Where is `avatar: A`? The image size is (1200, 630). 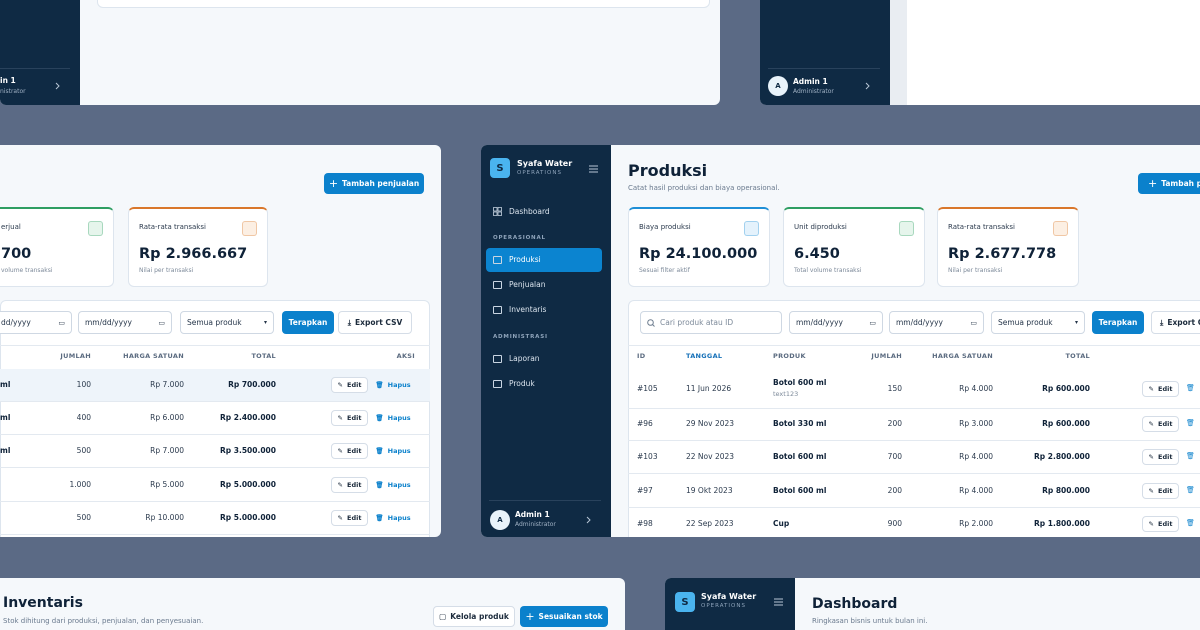
avatar: A is located at coordinates (778, 86).